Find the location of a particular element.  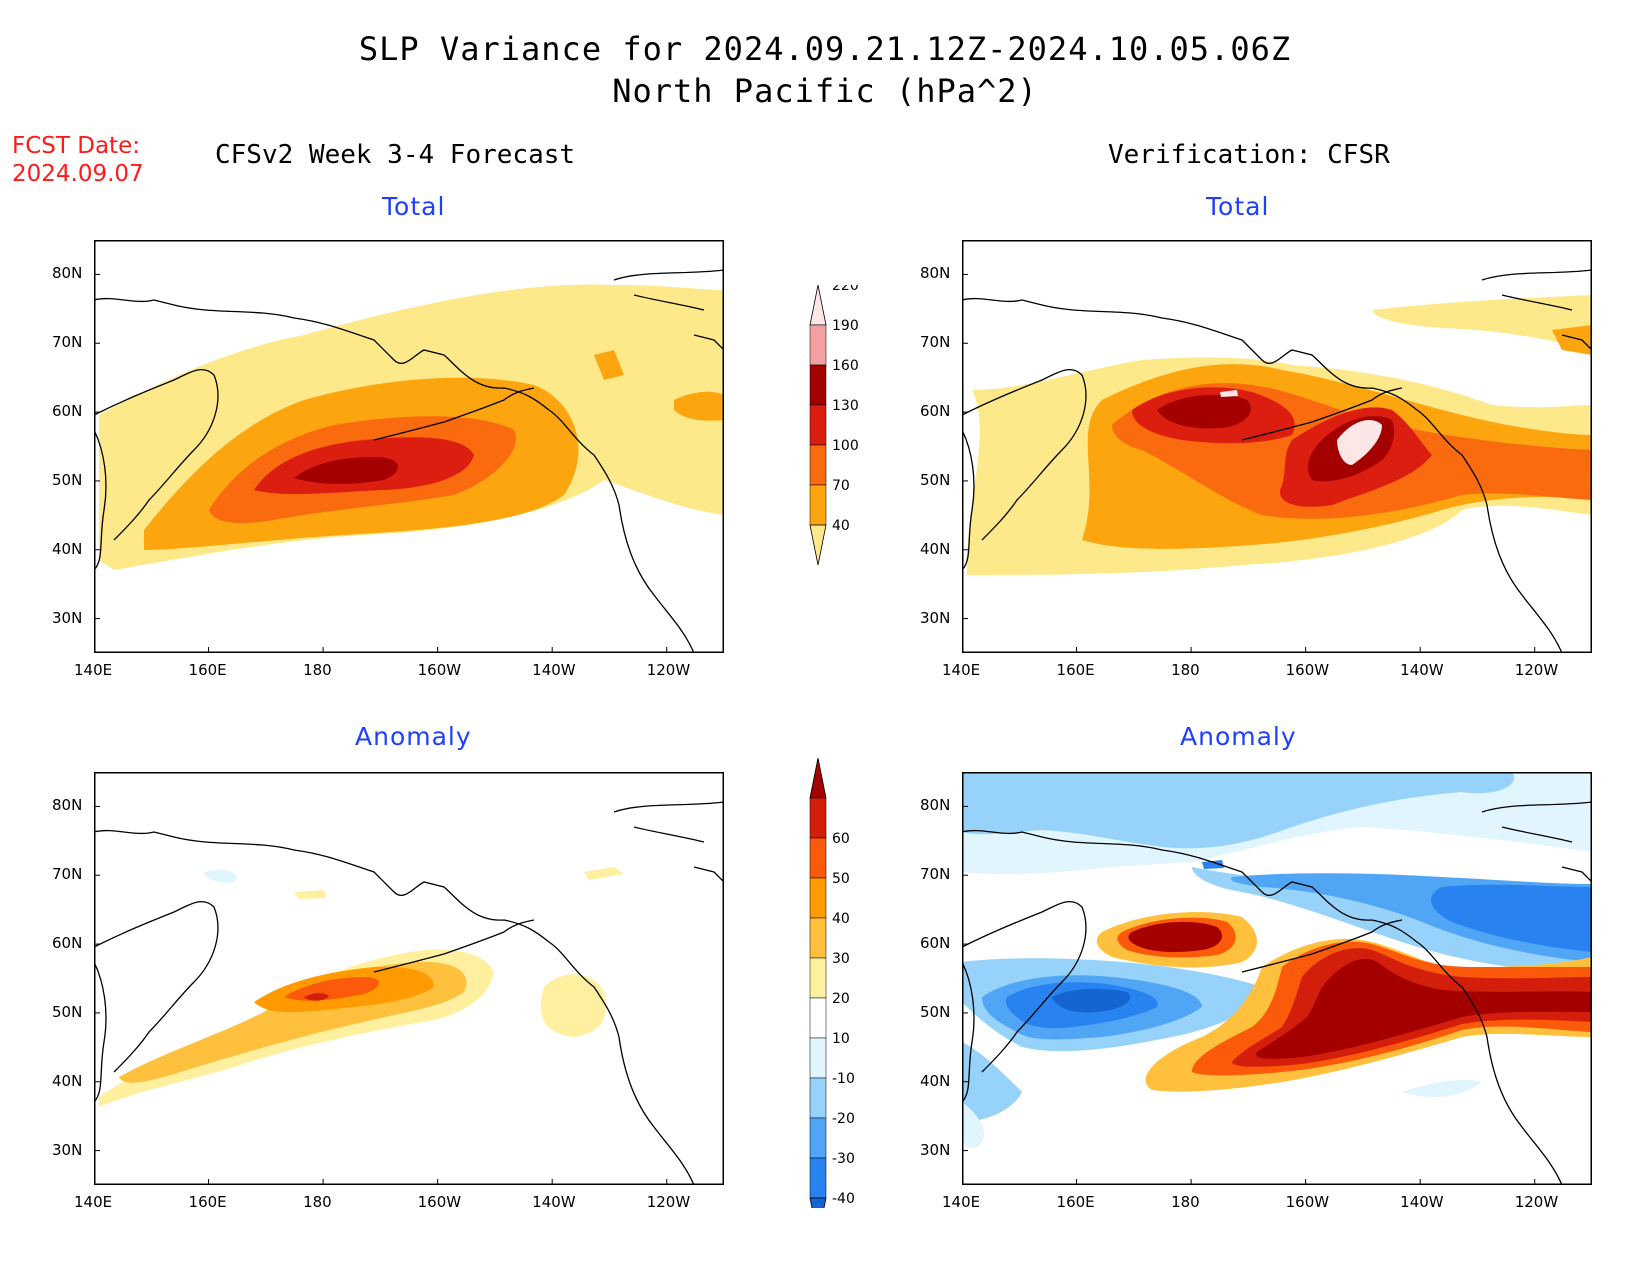

coastline-fcst-total is located at coordinates (409, 461).